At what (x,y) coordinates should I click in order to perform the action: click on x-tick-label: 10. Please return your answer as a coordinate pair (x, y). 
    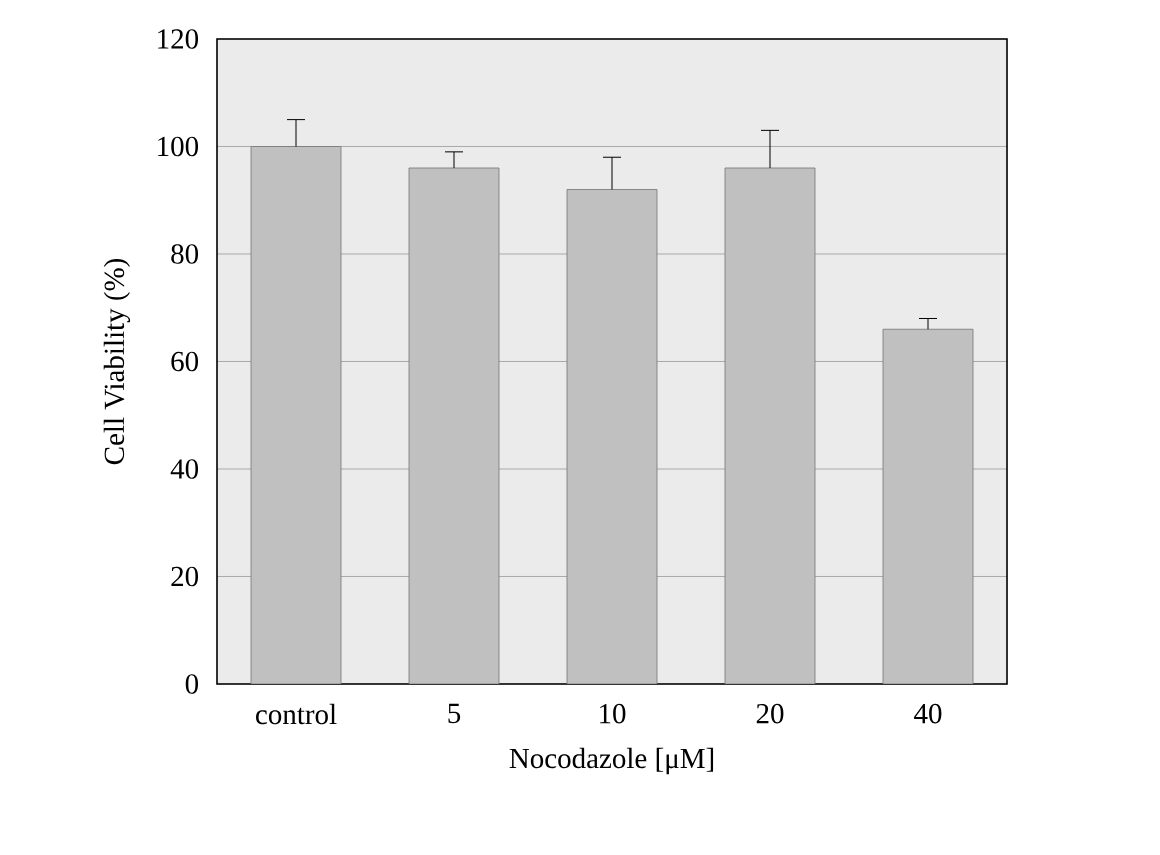
    Looking at the image, I should click on (613, 713).